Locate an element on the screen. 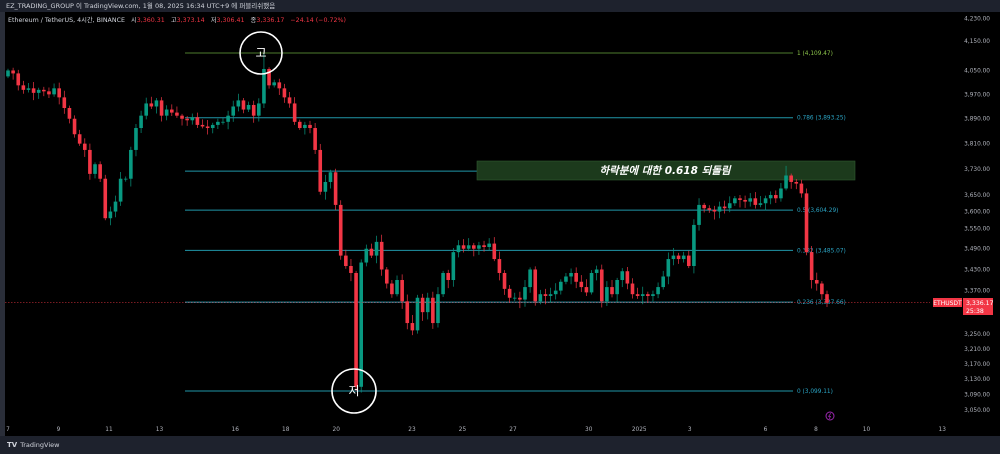  events-icon is located at coordinates (830, 416).